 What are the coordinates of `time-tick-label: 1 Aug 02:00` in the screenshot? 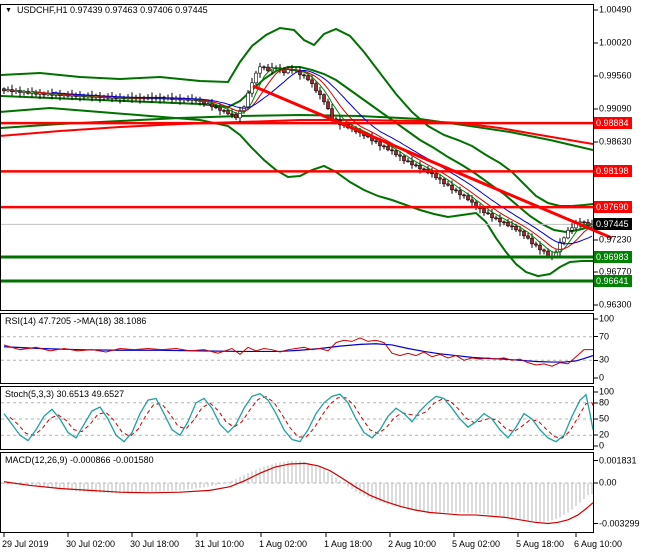 It's located at (283, 544).